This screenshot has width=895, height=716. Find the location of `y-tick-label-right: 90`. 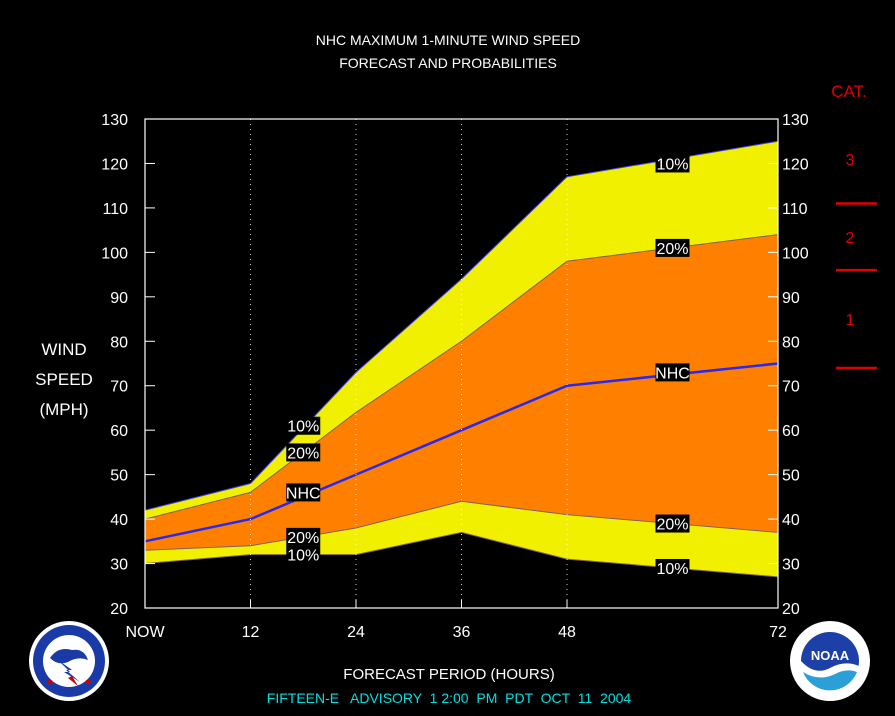

y-tick-label-right: 90 is located at coordinates (791, 298).